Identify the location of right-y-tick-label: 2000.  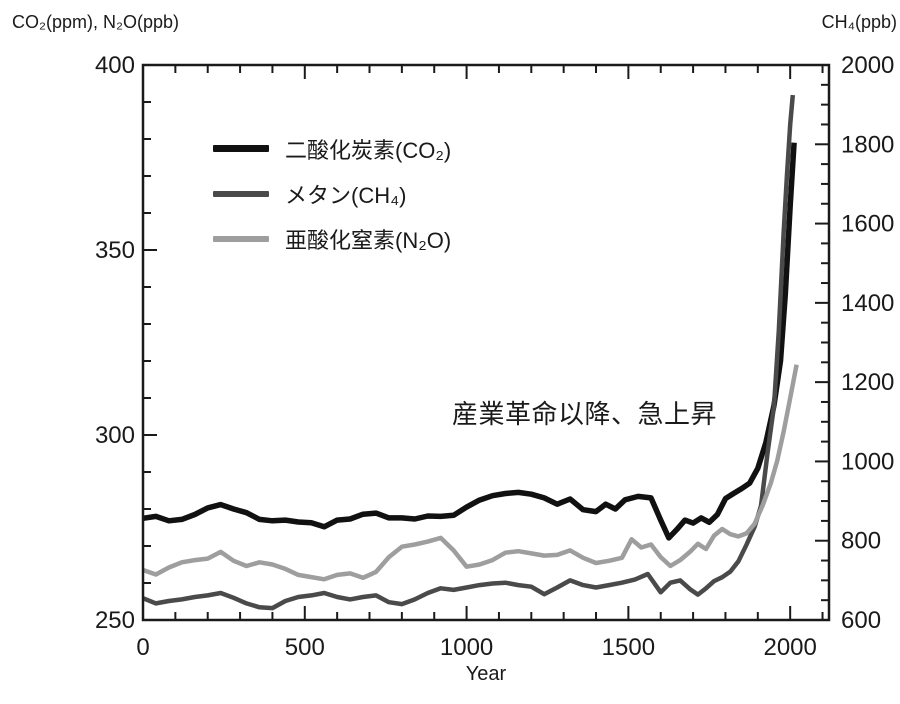
(867, 65).